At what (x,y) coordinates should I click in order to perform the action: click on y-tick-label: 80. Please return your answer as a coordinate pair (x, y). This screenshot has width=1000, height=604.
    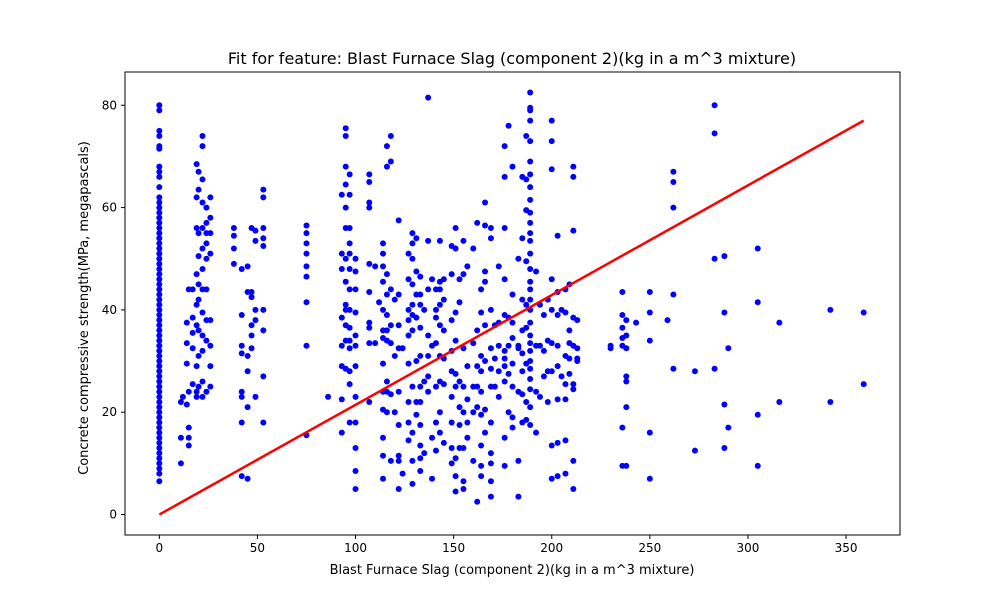
    Looking at the image, I should click on (109, 105).